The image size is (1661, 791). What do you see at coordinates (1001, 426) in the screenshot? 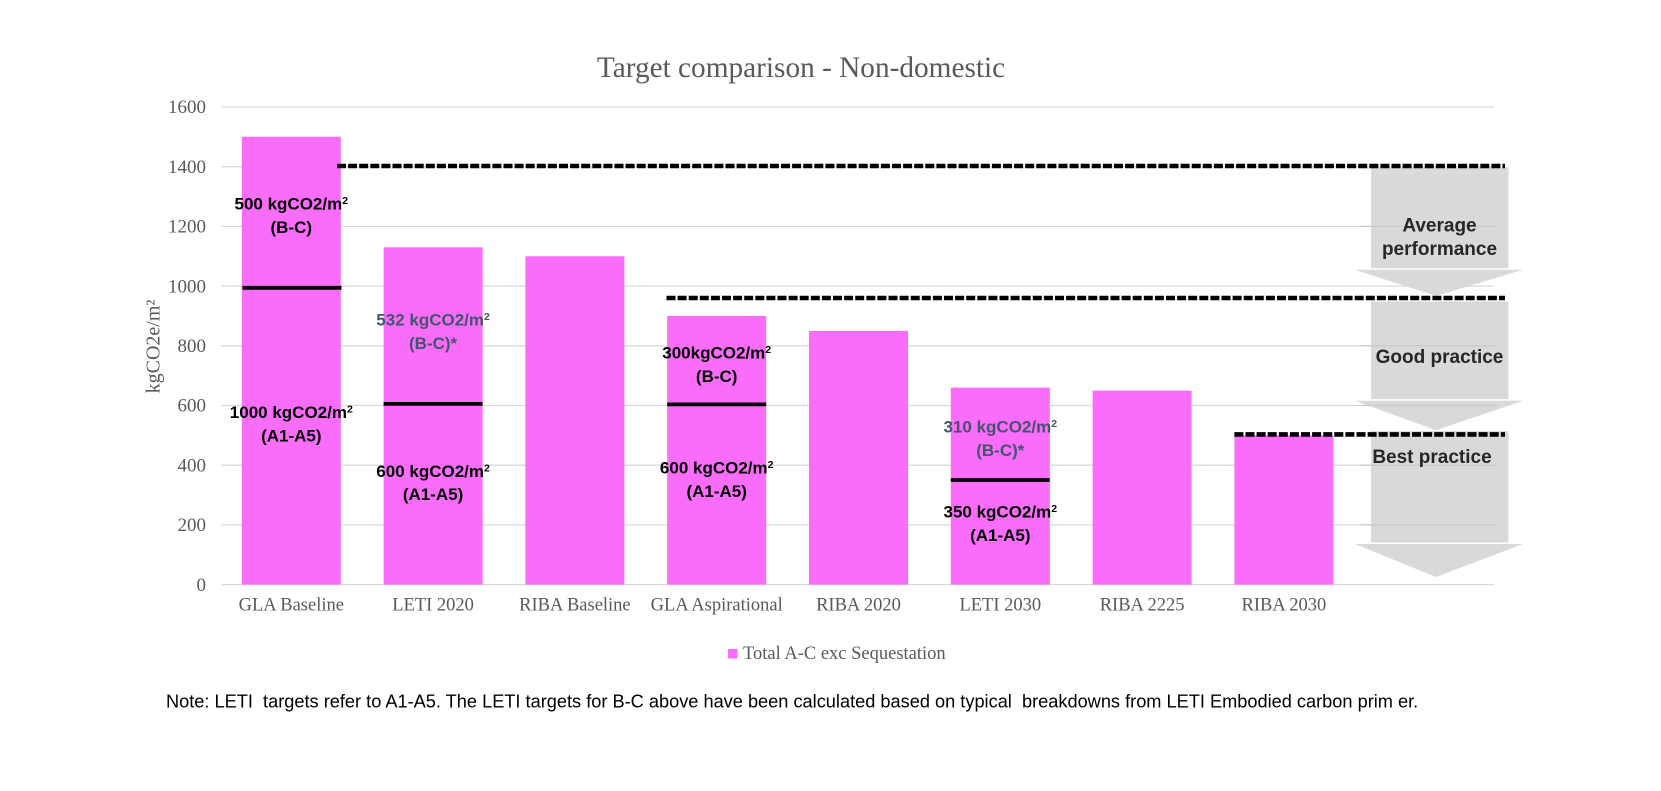
I see `svg-text: 310 kgCO2/m2` at bounding box center [1001, 426].